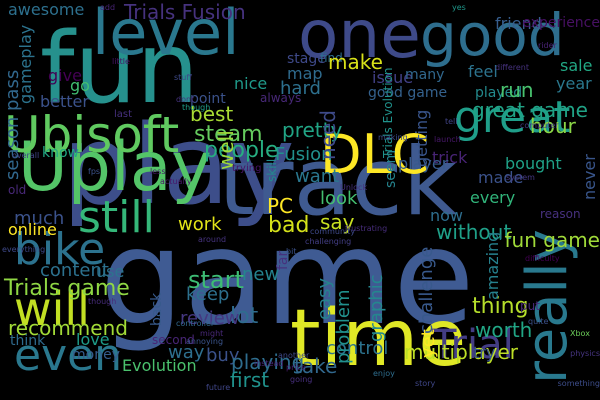 The width and height of the screenshot is (600, 400). Describe the element at coordinates (195, 323) in the screenshot. I see `word-controller: controller` at that location.